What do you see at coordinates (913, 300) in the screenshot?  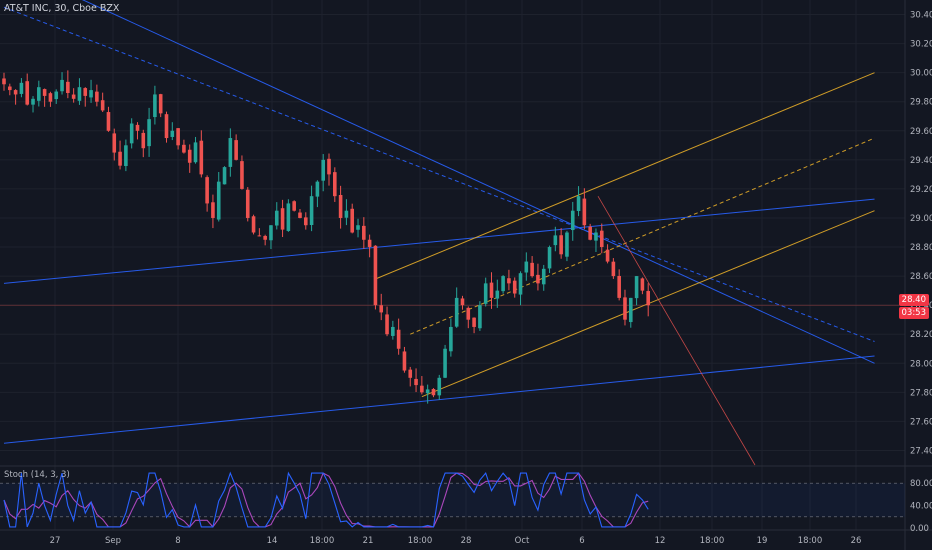 I see `last-price-label: 28.40` at bounding box center [913, 300].